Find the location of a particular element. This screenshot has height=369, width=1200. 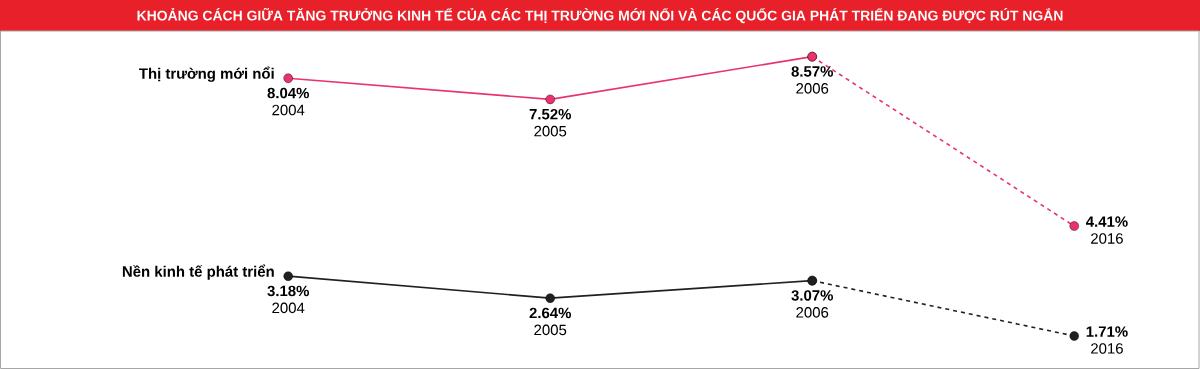

category-label: 2005 is located at coordinates (550, 330).